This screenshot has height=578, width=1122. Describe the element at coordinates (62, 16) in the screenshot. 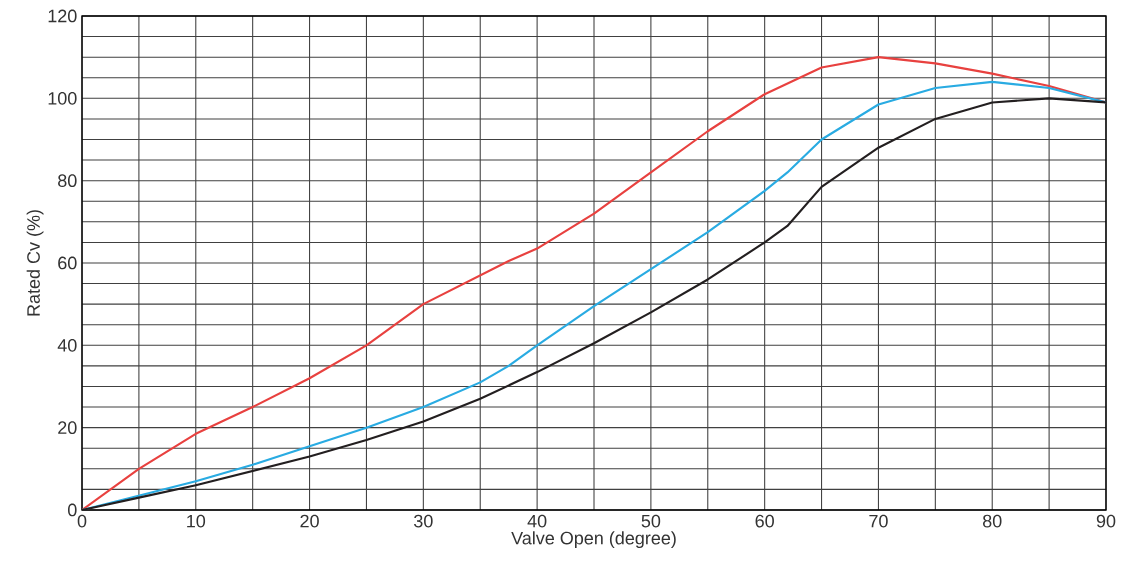

I see `y-tick-label: 120` at that location.